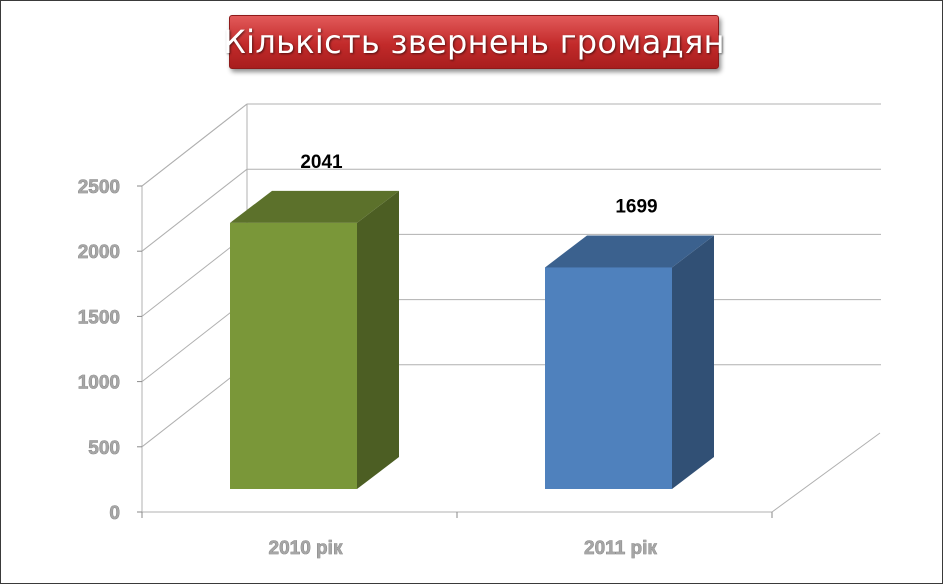 The width and height of the screenshot is (943, 584). Describe the element at coordinates (99, 252) in the screenshot. I see `y-tick-label: 2000` at that location.